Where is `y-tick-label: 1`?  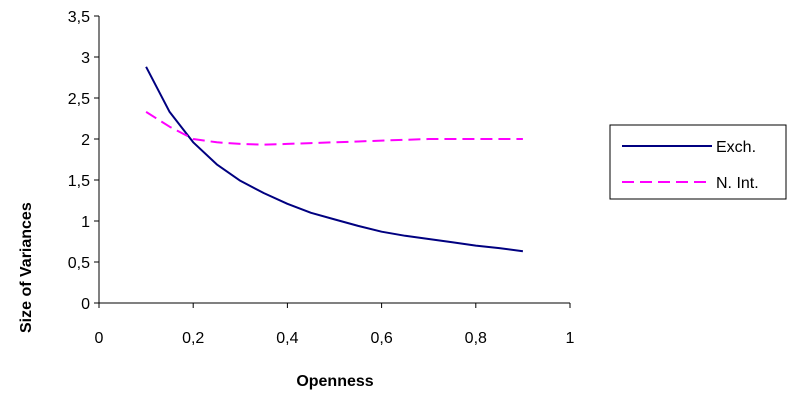 y-tick-label: 1 is located at coordinates (85, 222).